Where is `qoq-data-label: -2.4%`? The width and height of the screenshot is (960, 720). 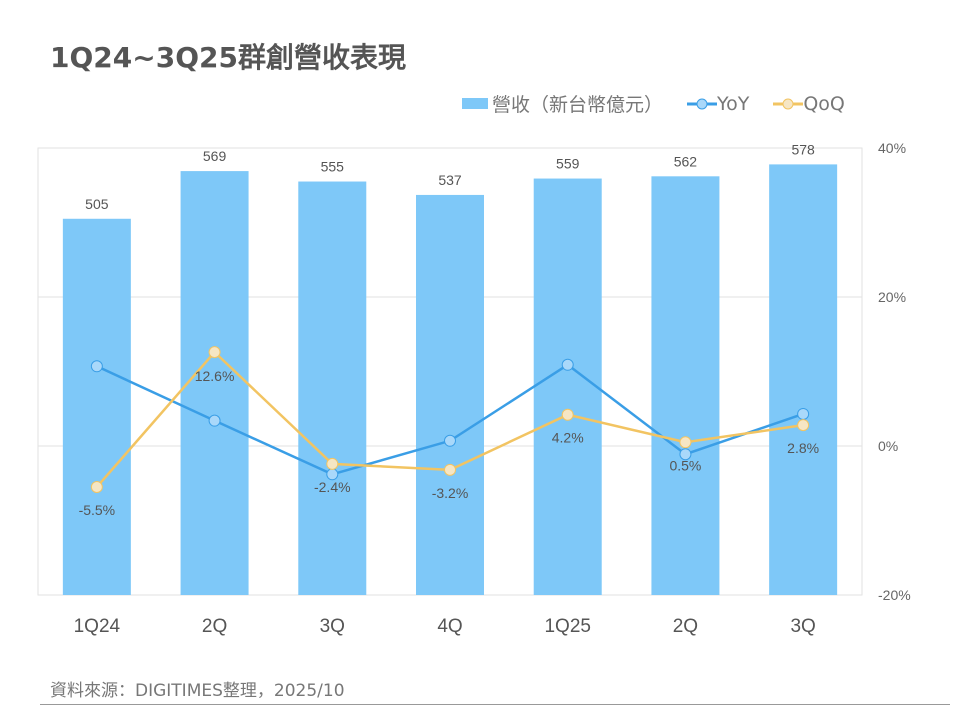 qoq-data-label: -2.4% is located at coordinates (332, 487).